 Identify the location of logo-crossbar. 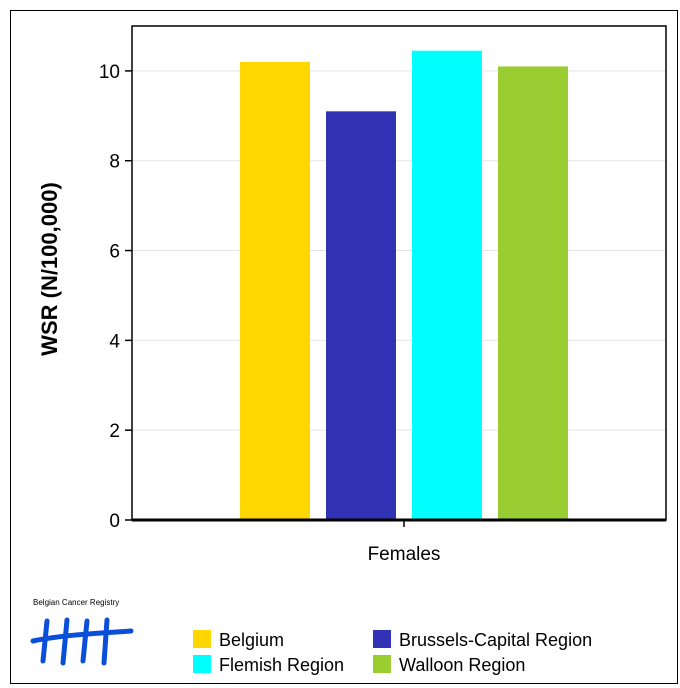
(82, 636).